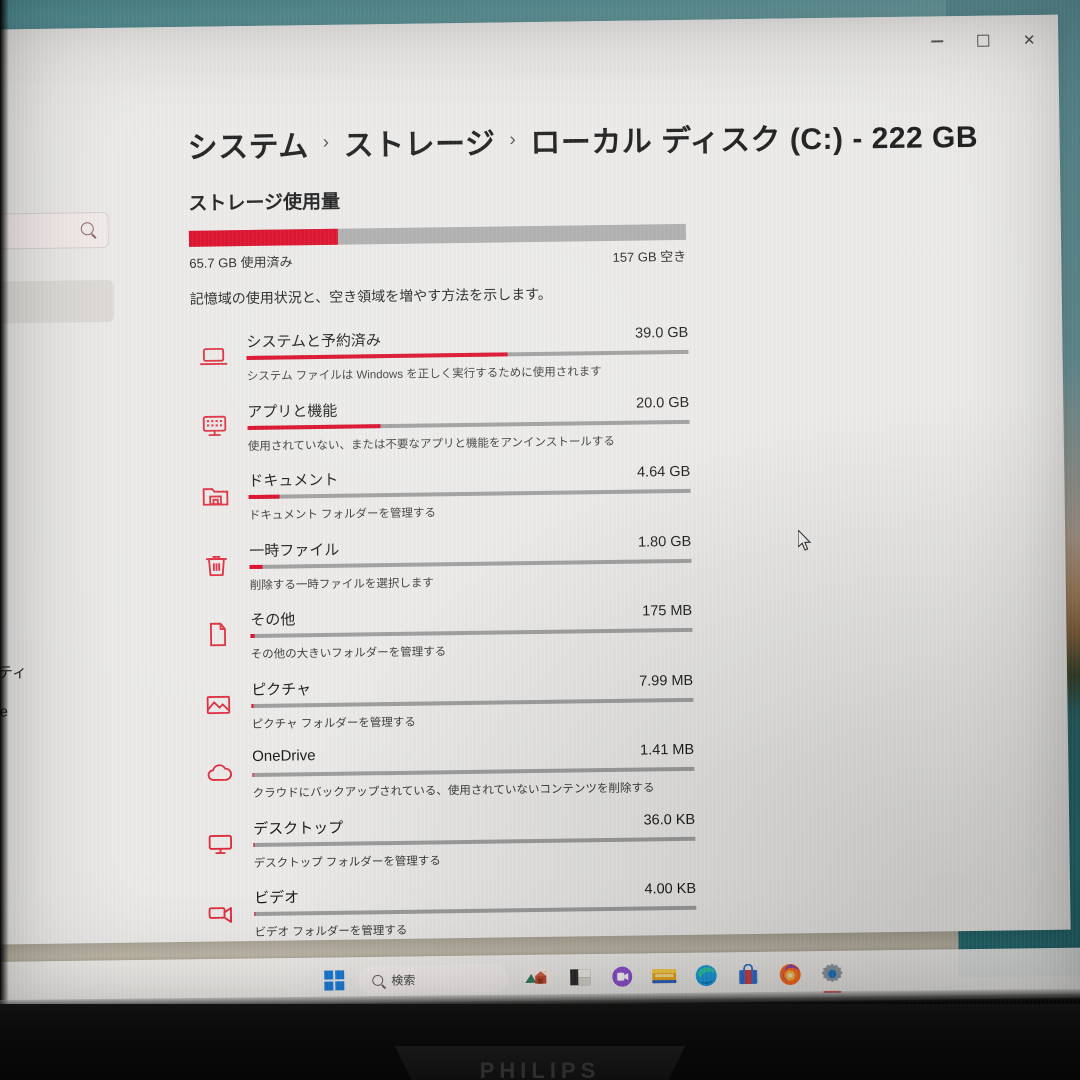  What do you see at coordinates (513, 140) in the screenshot?
I see `chevron-right-icon-2: ›` at bounding box center [513, 140].